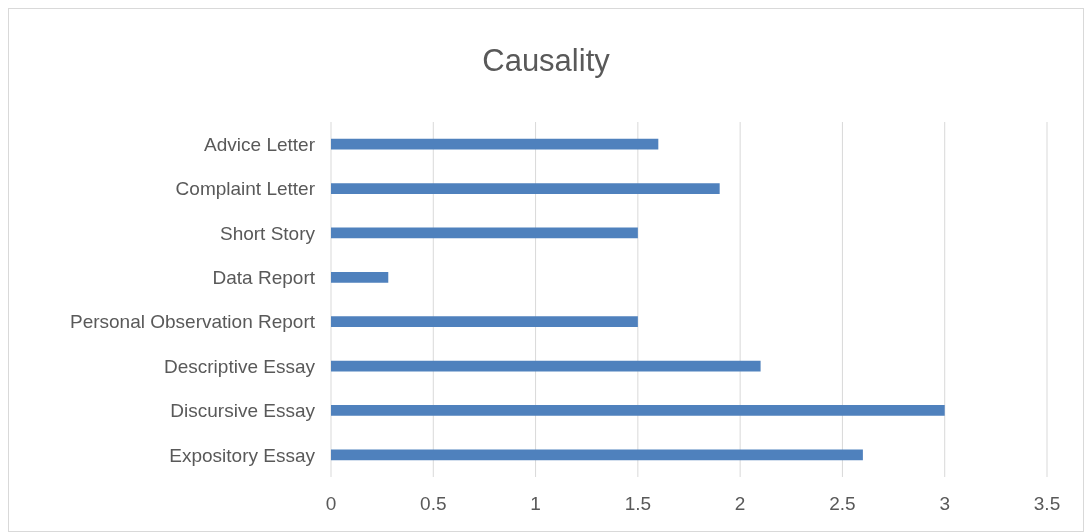  I want to click on y-tick-label: Descriptive Essay, so click(240, 366).